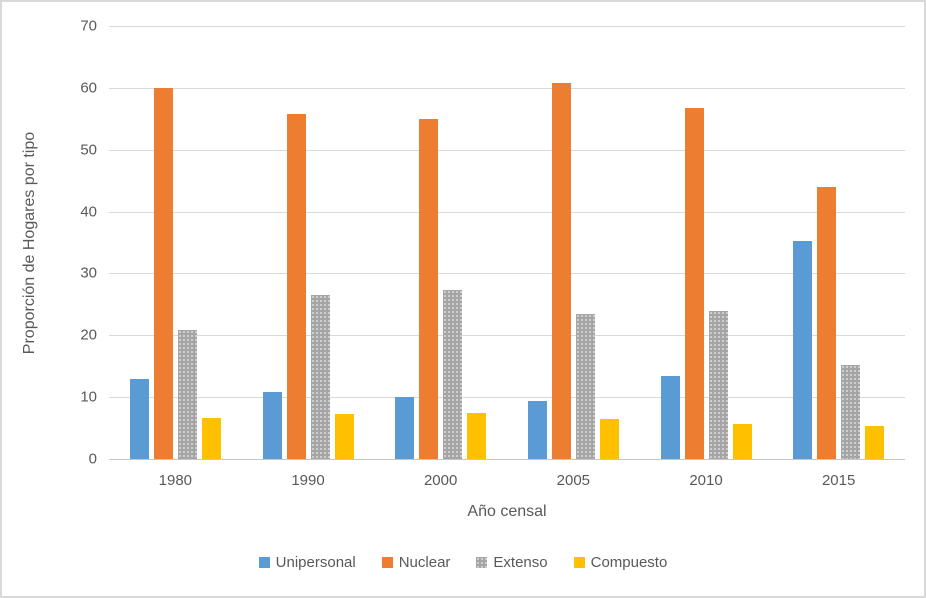  Describe the element at coordinates (139, 419) in the screenshot. I see `bar-unipersonal-1980` at that location.